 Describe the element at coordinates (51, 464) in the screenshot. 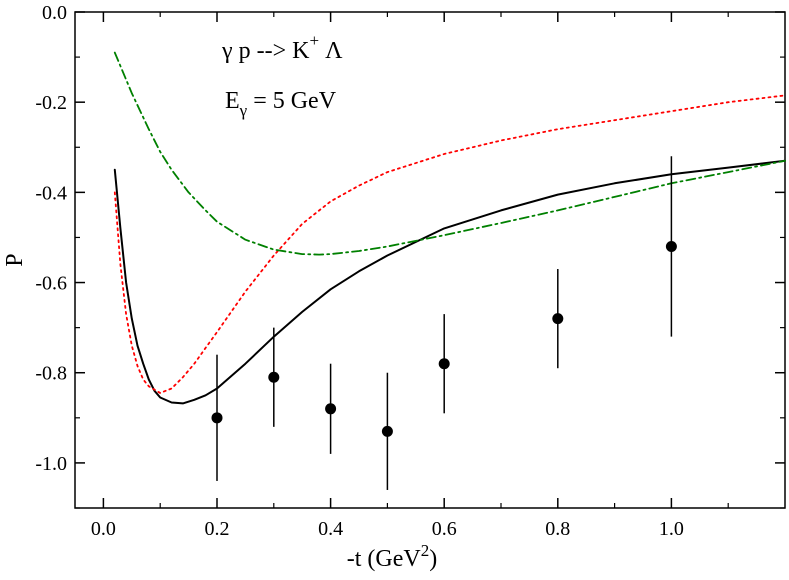

I see `y-tick-label: -1.0` at that location.